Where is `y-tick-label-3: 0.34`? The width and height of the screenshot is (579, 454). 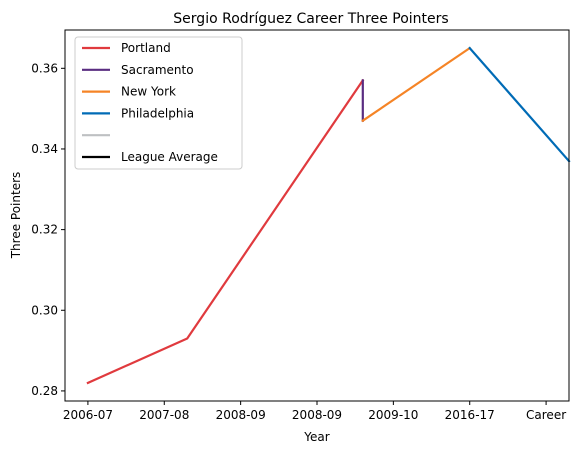
y-tick-label-3: 0.34 is located at coordinates (44, 149).